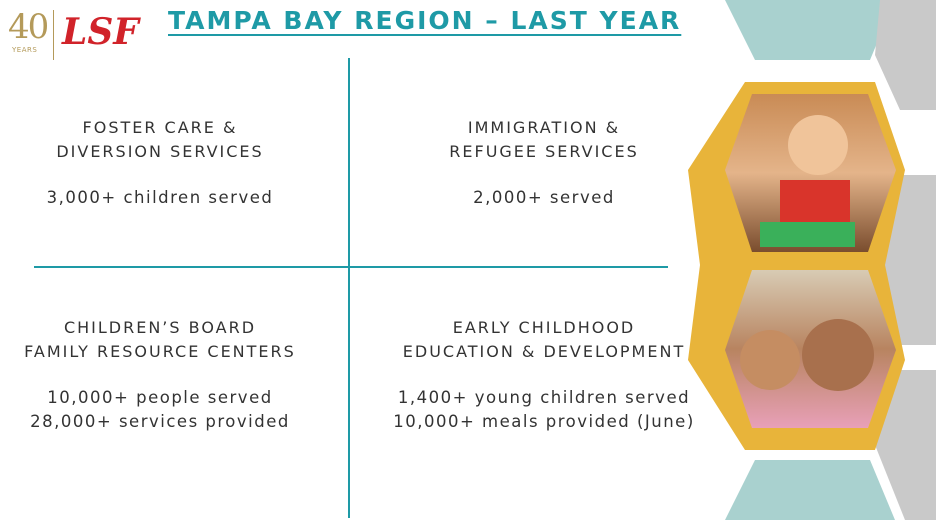 The image size is (936, 520). I want to click on quadrant-stat: 3,000+ children served, so click(160, 197).